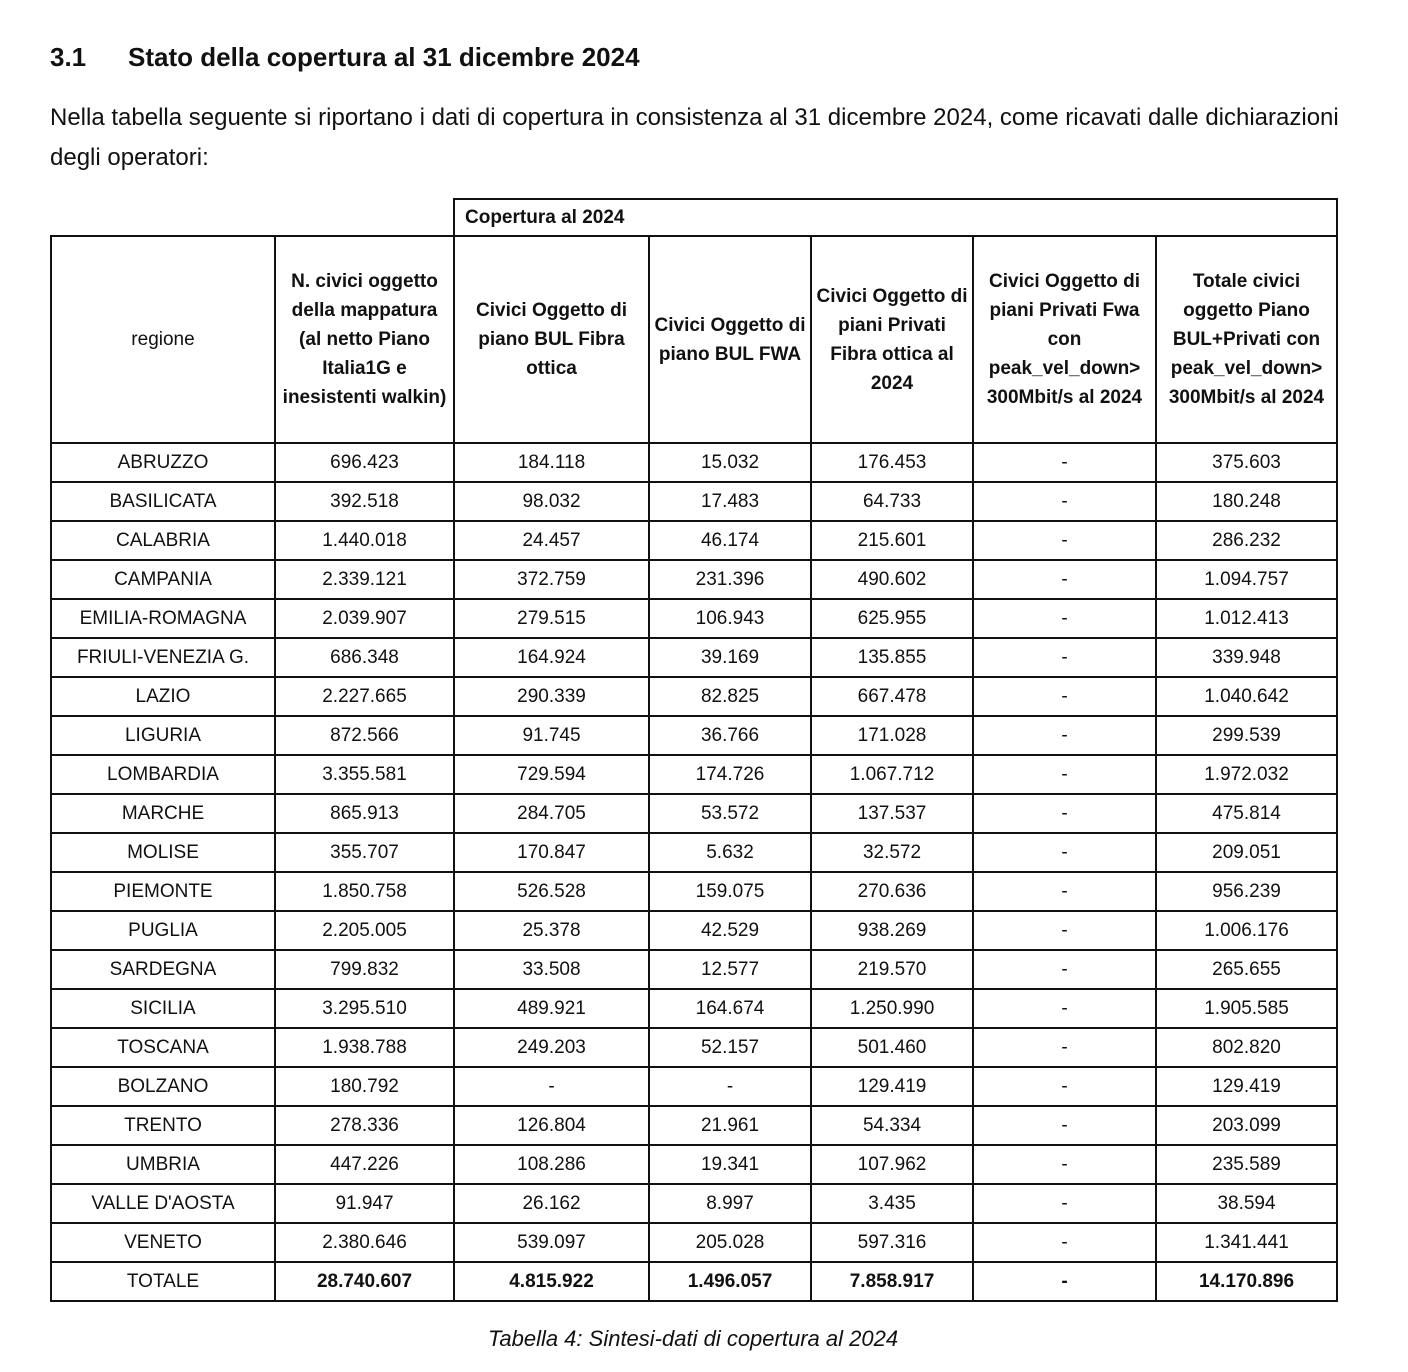  I want to click on cell: 26.162, so click(551, 1203).